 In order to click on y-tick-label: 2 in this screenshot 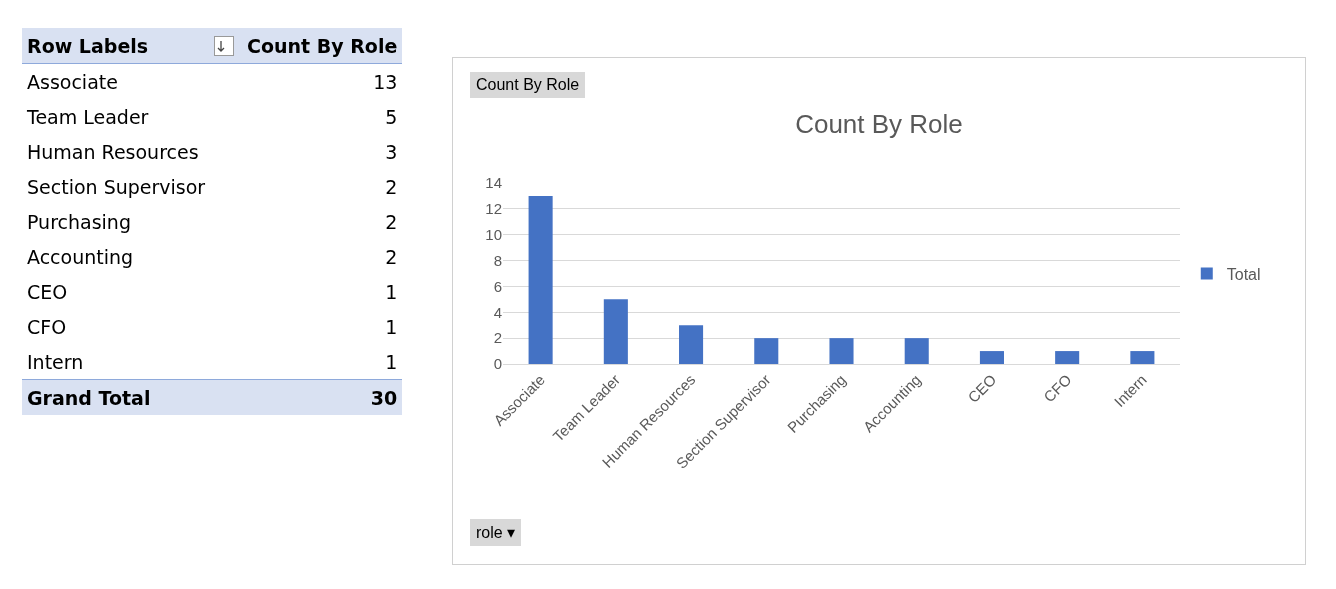, I will do `click(497, 338)`.